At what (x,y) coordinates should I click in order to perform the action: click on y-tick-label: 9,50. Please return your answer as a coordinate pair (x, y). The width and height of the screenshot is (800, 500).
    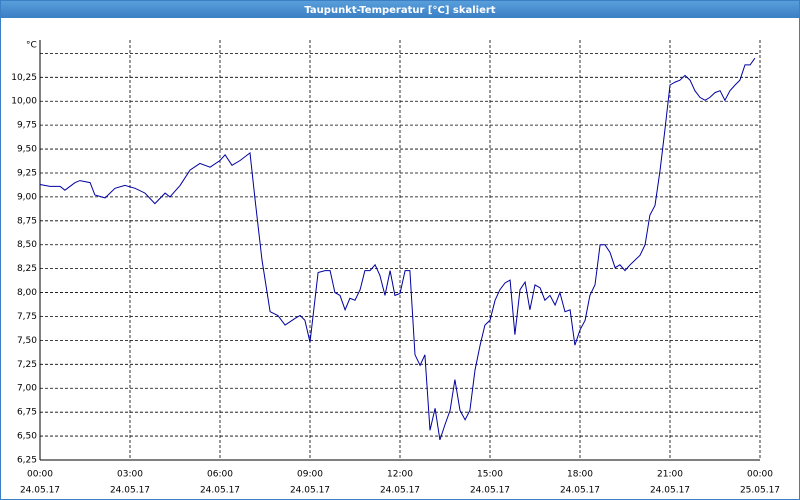
    Looking at the image, I should click on (27, 150).